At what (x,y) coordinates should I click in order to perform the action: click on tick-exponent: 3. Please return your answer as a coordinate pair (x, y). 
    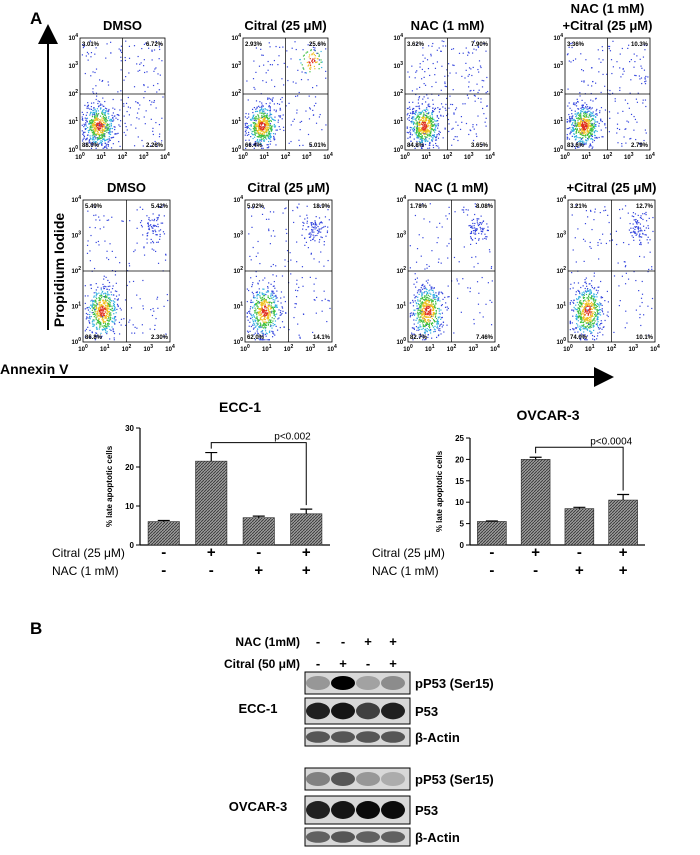
    Looking at the image, I should click on (310, 155).